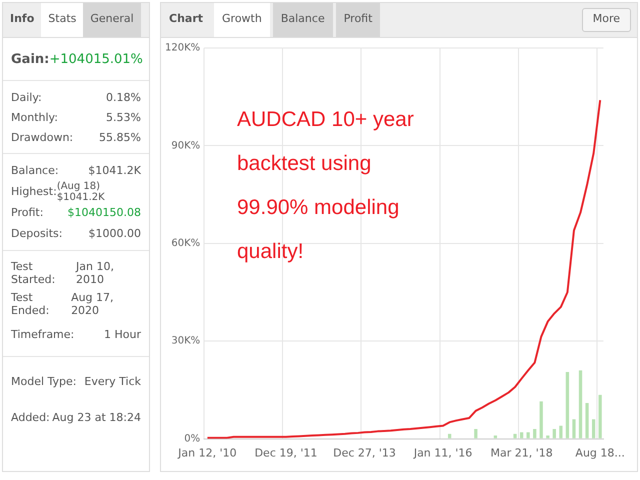  I want to click on text: Timeframe:, so click(42, 334).